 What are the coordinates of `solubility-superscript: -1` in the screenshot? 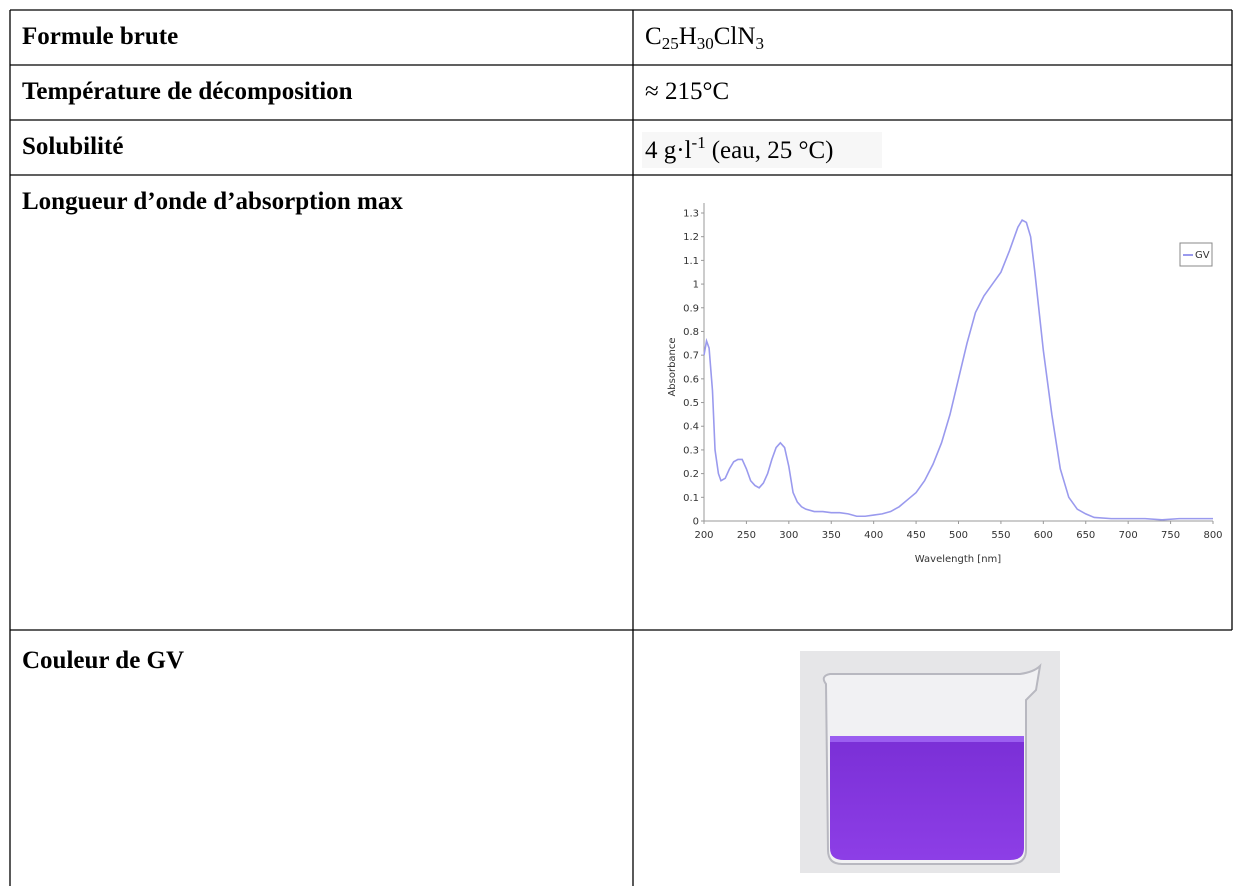 It's located at (699, 142).